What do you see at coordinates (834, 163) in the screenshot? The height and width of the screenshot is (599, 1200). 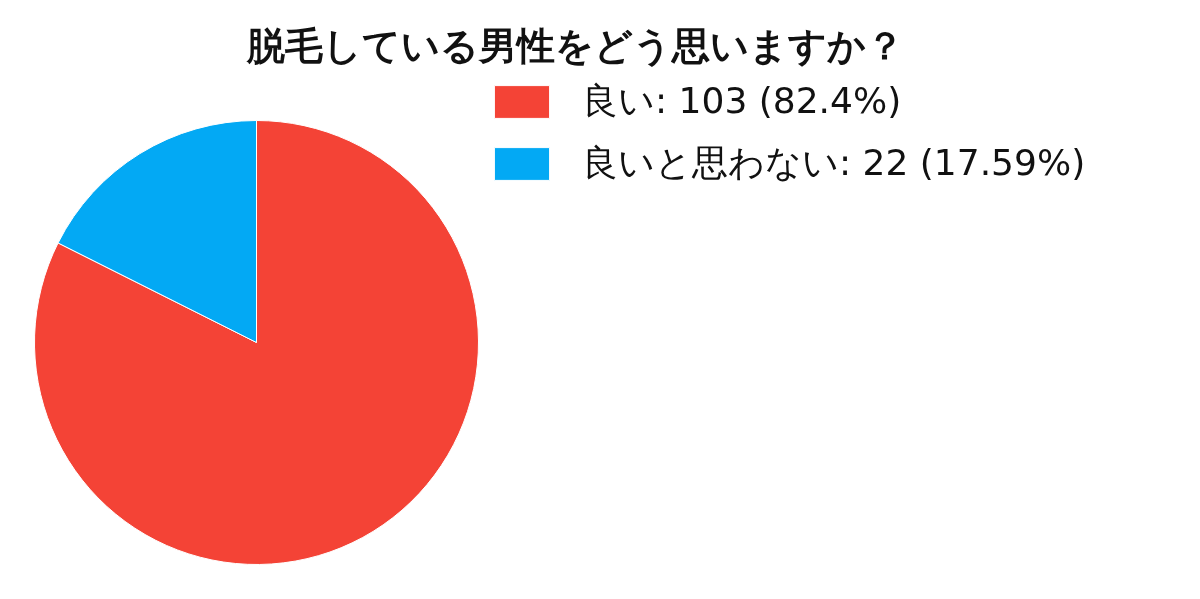 I see `legend-label: 良いと思わない: 22 (17.59%)` at bounding box center [834, 163].